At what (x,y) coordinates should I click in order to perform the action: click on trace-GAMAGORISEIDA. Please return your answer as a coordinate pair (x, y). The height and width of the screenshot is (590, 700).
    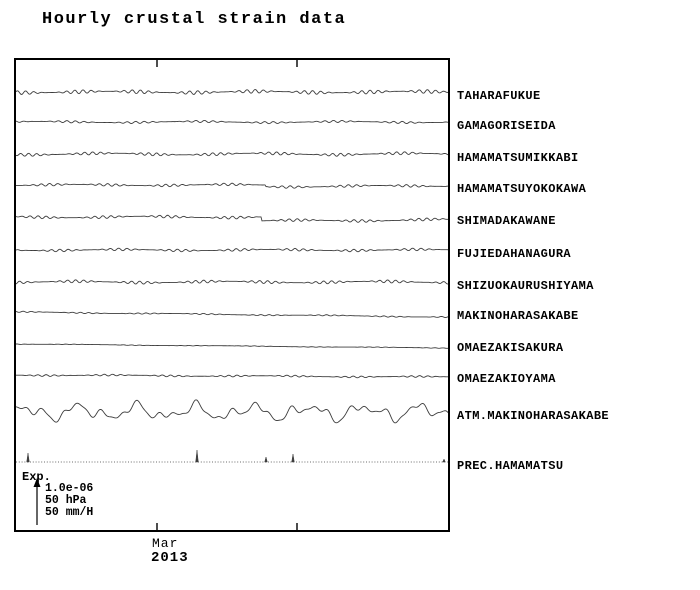
    Looking at the image, I should click on (232, 122).